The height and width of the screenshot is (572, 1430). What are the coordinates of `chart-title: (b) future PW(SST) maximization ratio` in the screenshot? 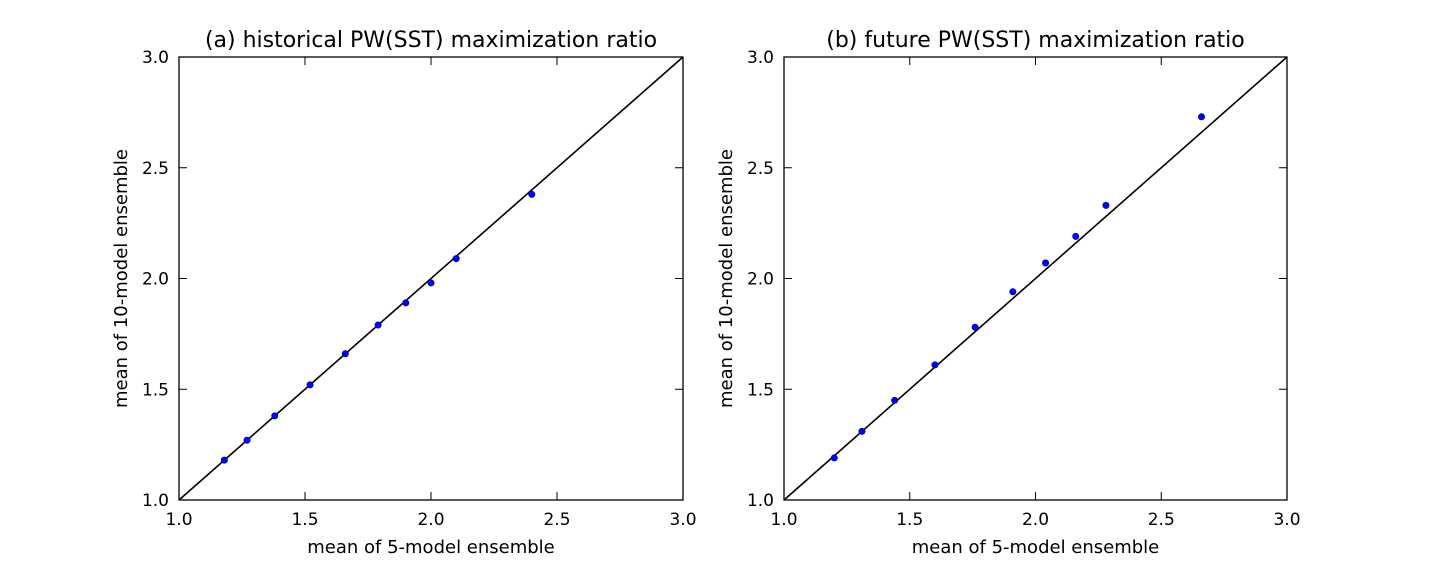 It's located at (1035, 40).